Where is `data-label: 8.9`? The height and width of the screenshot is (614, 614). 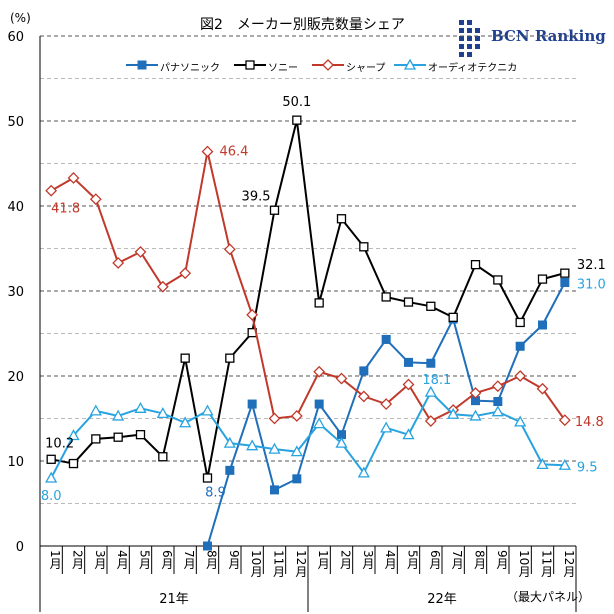
data-label: 8.9 is located at coordinates (215, 492).